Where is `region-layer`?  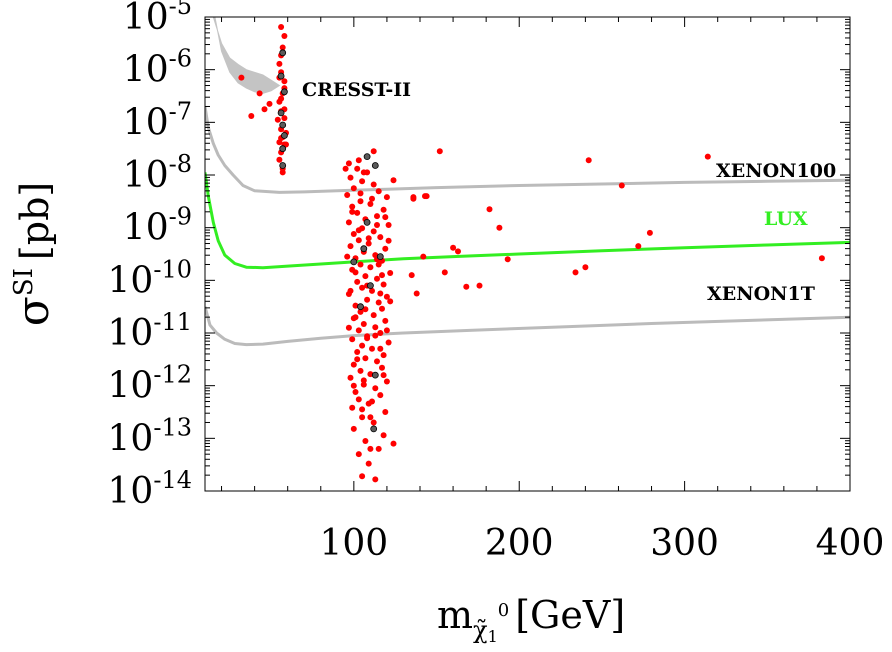 region-layer is located at coordinates (246, 55).